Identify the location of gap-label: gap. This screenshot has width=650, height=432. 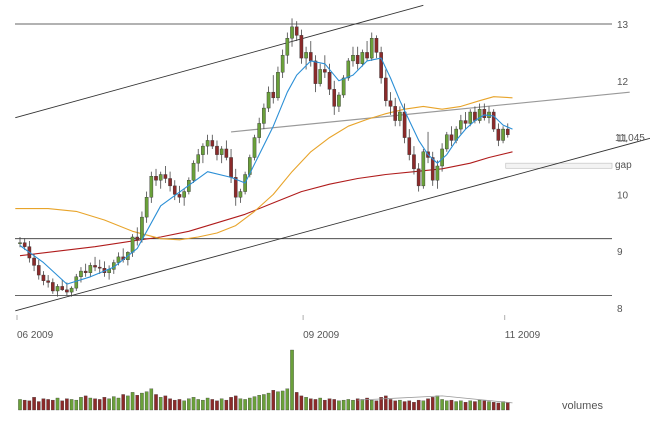
(623, 165).